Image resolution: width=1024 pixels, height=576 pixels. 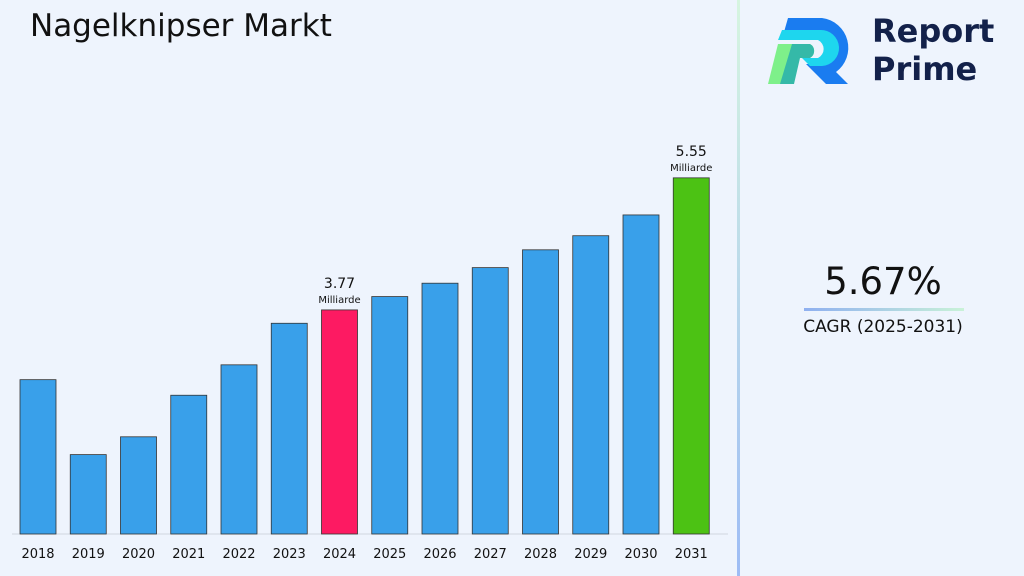 What do you see at coordinates (138, 554) in the screenshot?
I see `x-tick-label: 2020` at bounding box center [138, 554].